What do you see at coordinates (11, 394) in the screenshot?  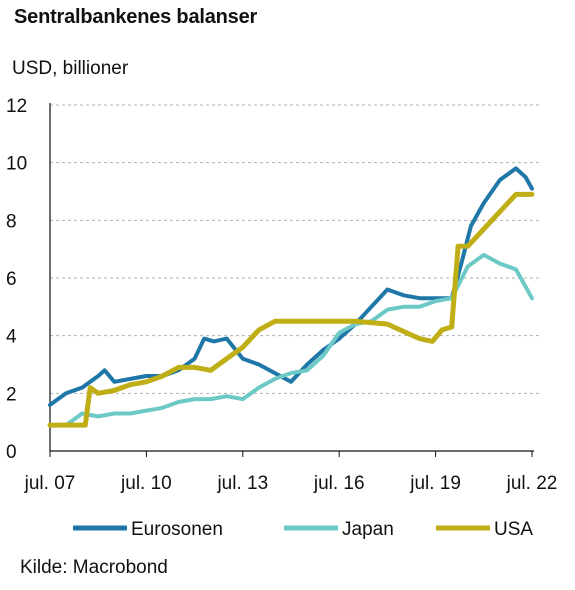 I see `y-tick-label-2: 2` at bounding box center [11, 394].